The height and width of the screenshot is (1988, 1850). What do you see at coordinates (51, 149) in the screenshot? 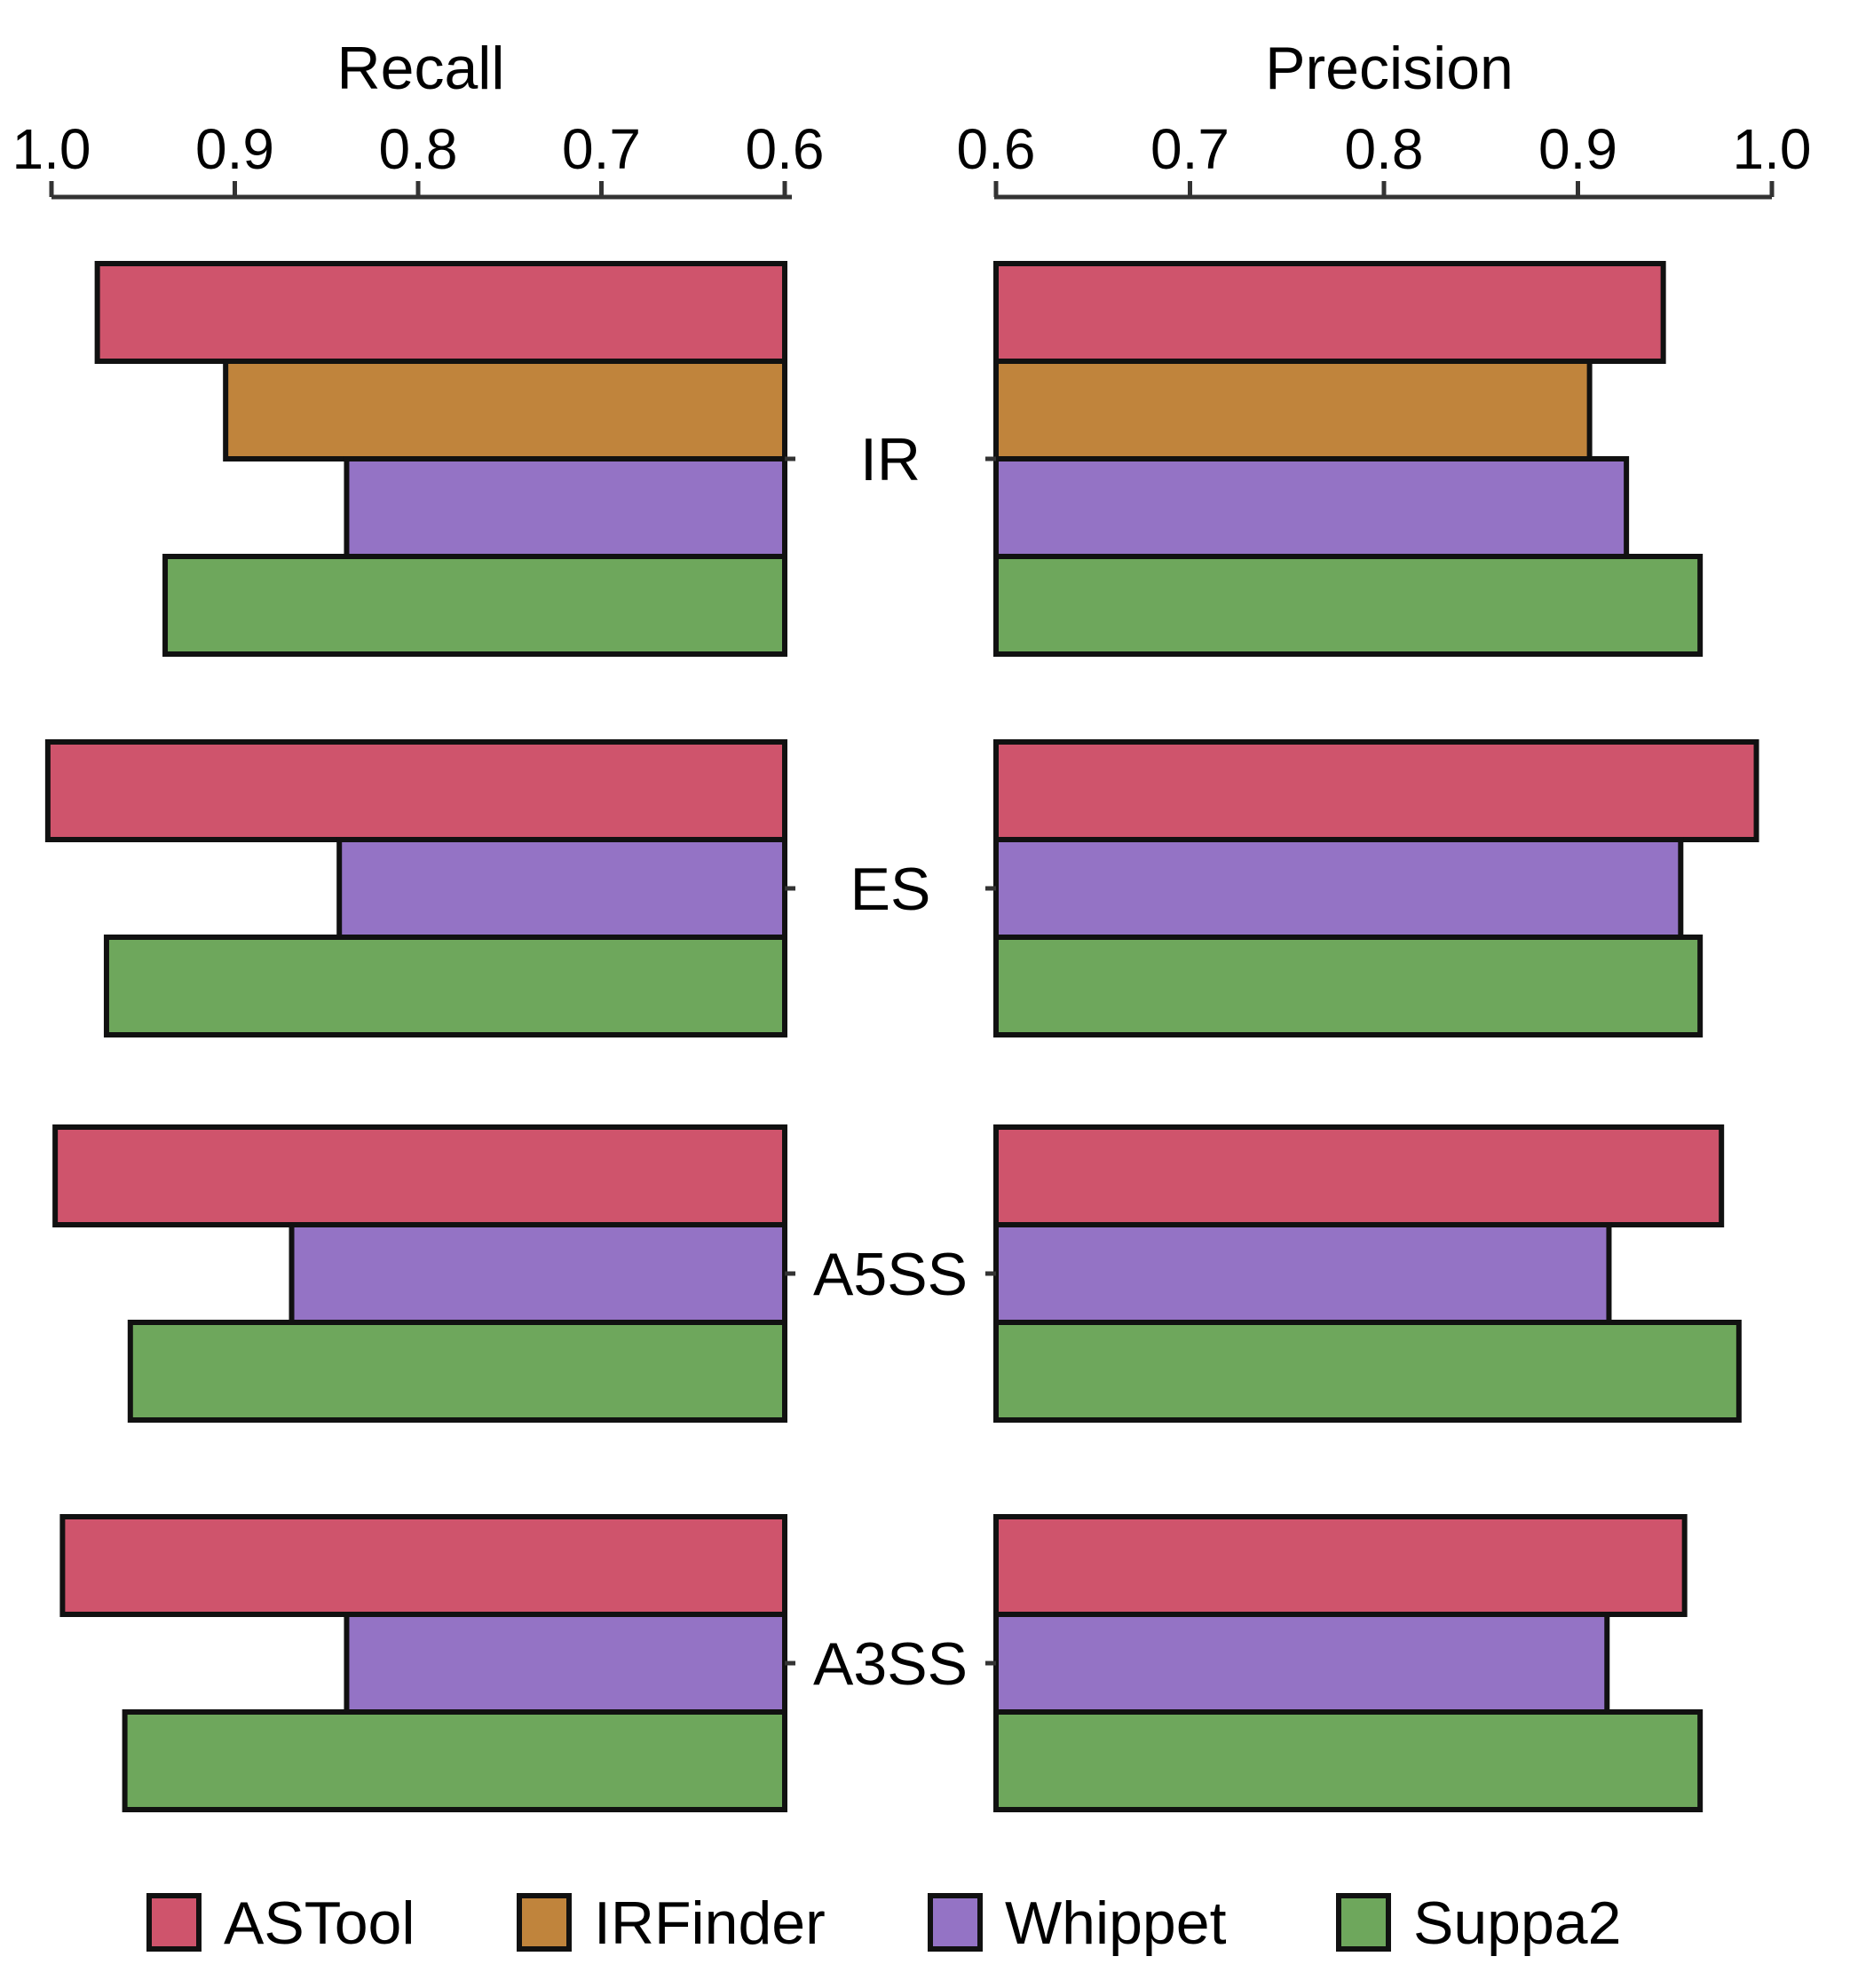
I see `recall-tick-label-1-0: 1.0` at bounding box center [51, 149].